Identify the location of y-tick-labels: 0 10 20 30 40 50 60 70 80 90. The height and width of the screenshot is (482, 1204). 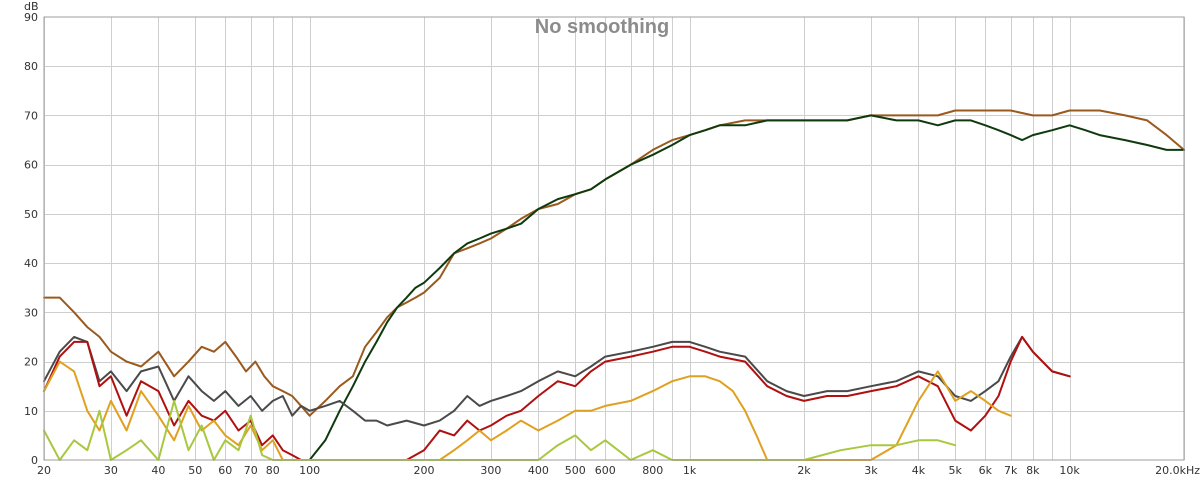
(31, 239).